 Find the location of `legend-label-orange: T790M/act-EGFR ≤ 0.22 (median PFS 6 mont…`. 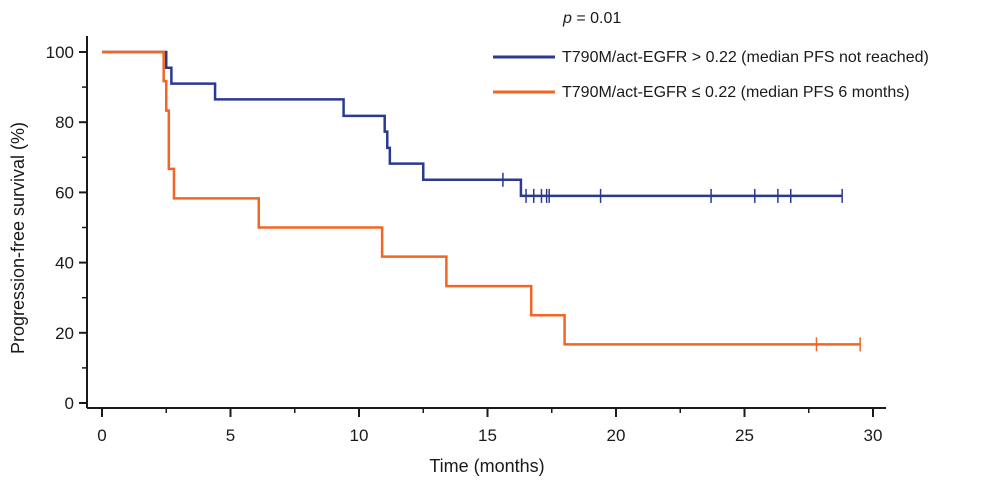

legend-label-orange: T790M/act-EGFR ≤ 0.22 (median PFS 6 mont… is located at coordinates (736, 92).